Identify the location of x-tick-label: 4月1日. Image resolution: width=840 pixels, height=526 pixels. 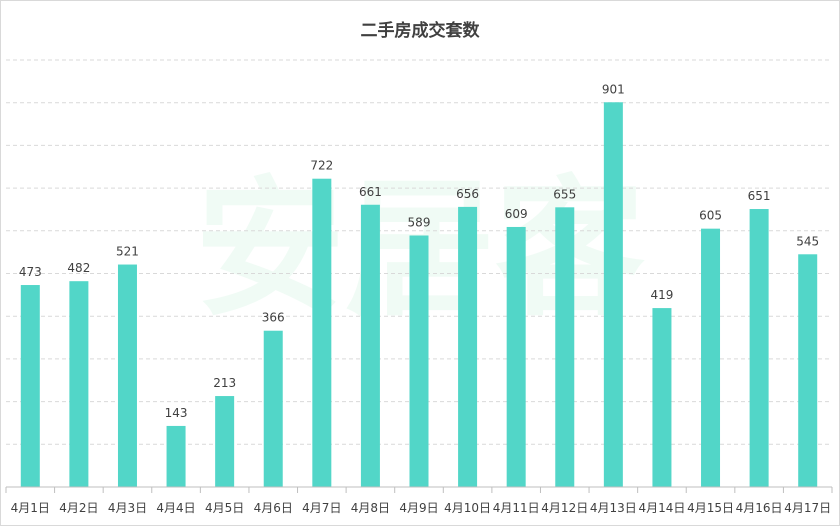
(30, 508).